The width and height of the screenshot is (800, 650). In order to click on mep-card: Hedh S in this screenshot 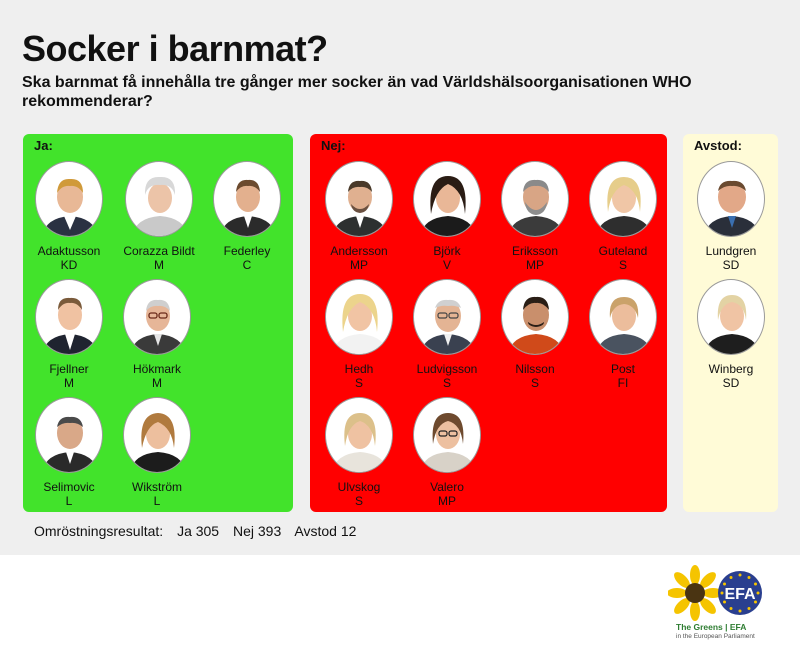, I will do `click(359, 334)`.